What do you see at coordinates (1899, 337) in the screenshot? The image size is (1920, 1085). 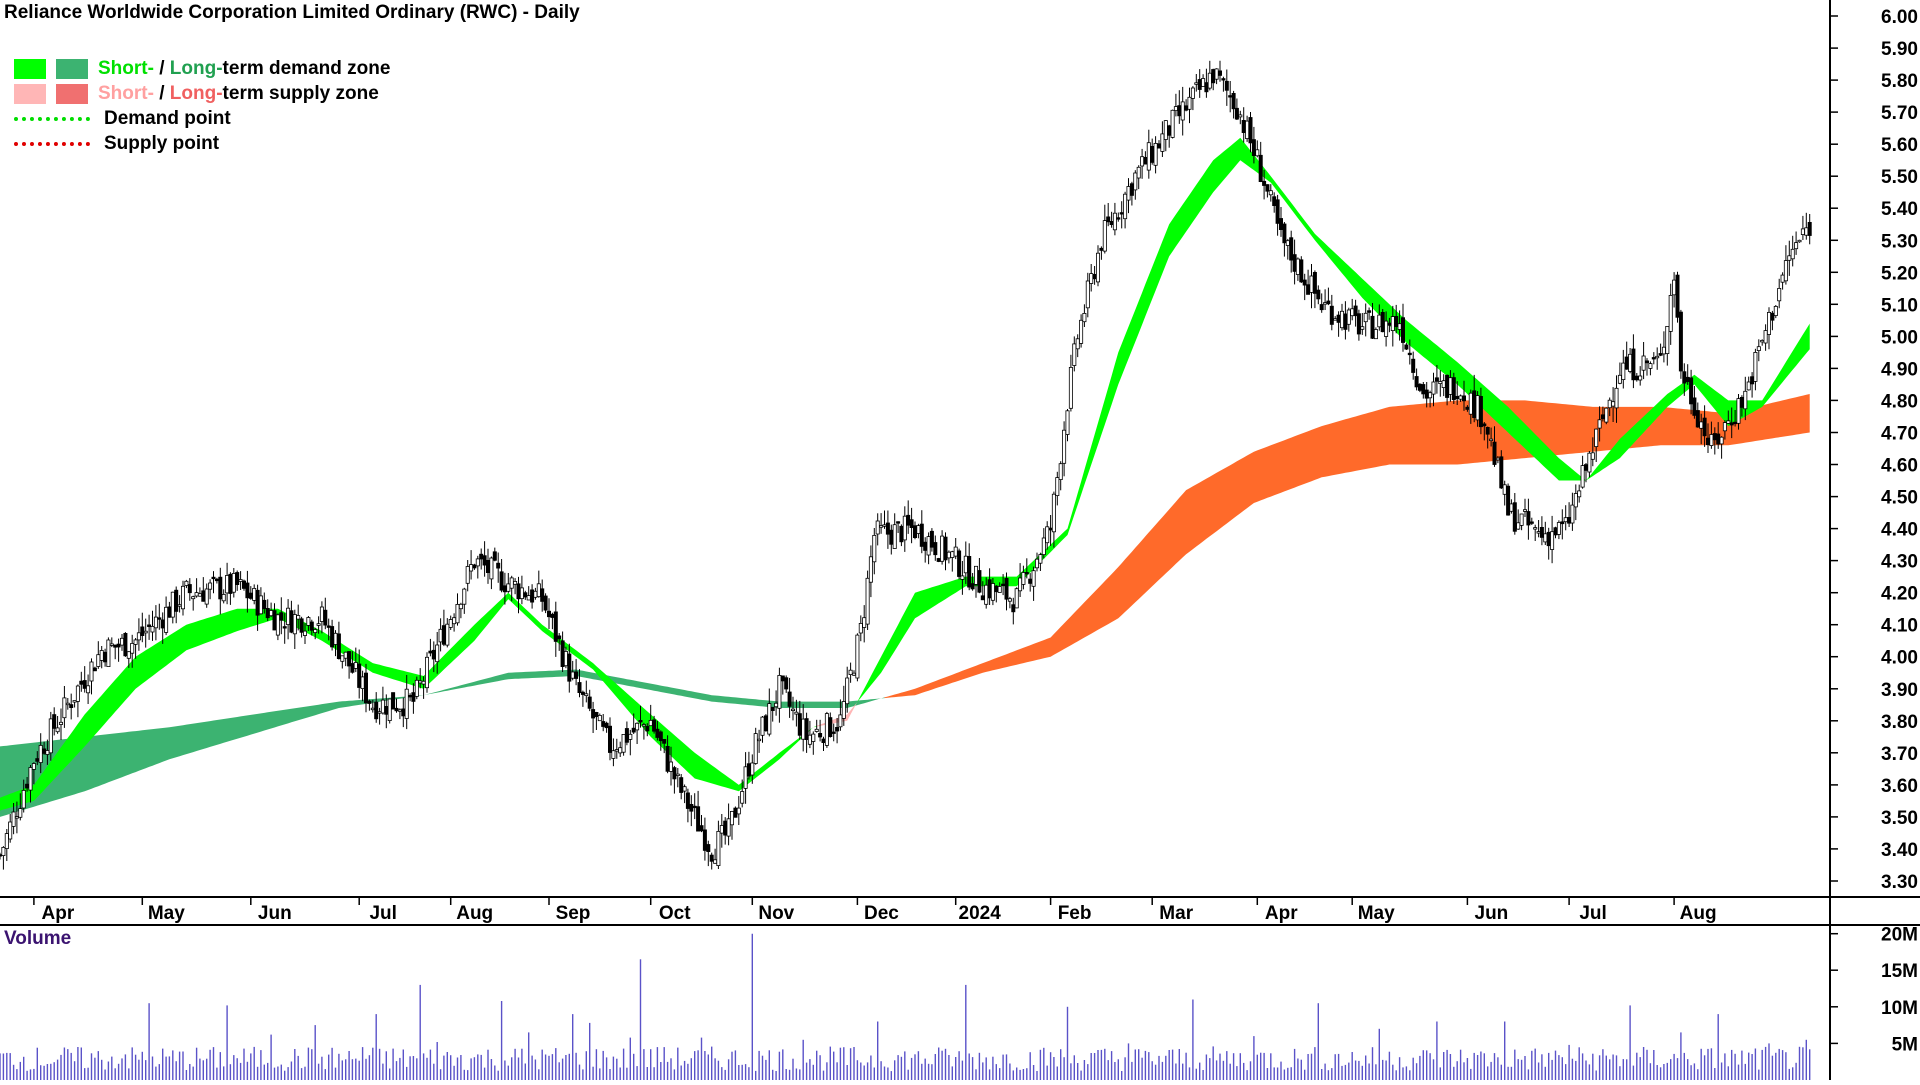 I see `price-tick-label-17: 5.00` at bounding box center [1899, 337].